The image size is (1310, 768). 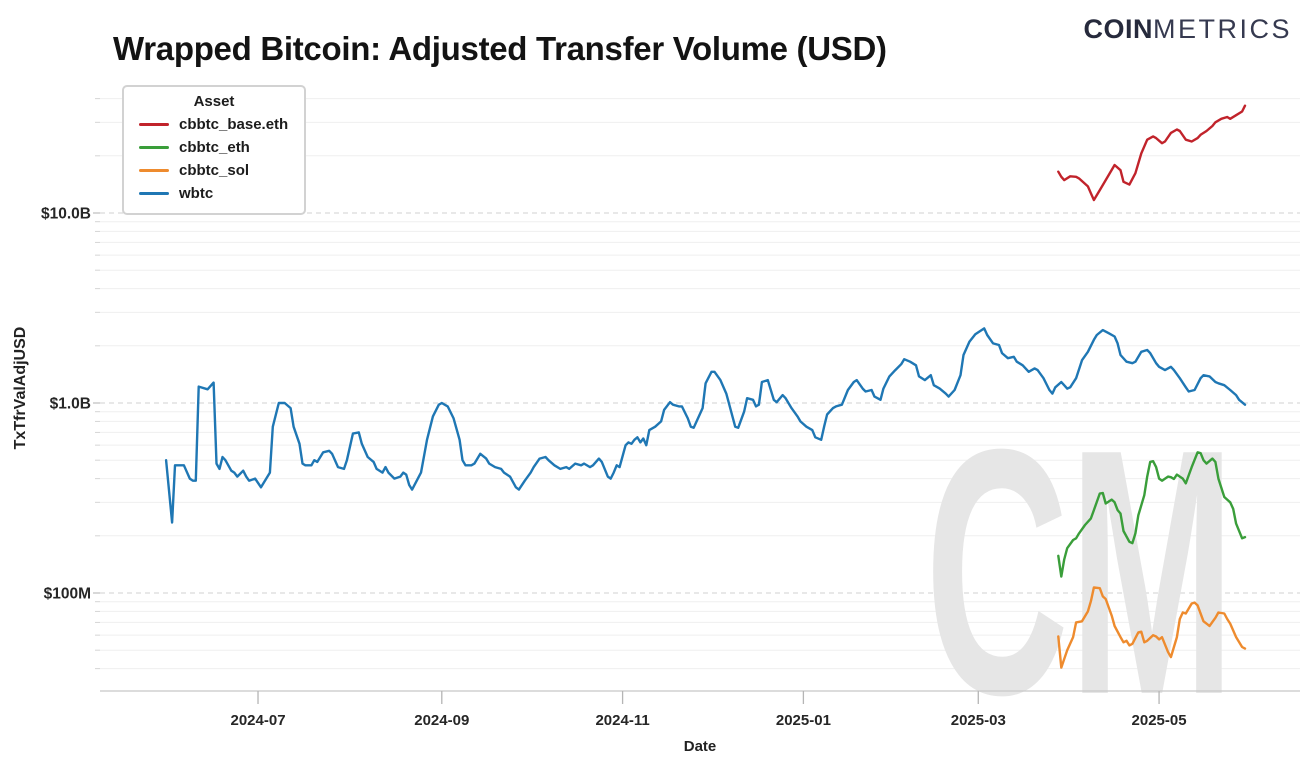 What do you see at coordinates (154, 124) in the screenshot?
I see `legend-swatch-red` at bounding box center [154, 124].